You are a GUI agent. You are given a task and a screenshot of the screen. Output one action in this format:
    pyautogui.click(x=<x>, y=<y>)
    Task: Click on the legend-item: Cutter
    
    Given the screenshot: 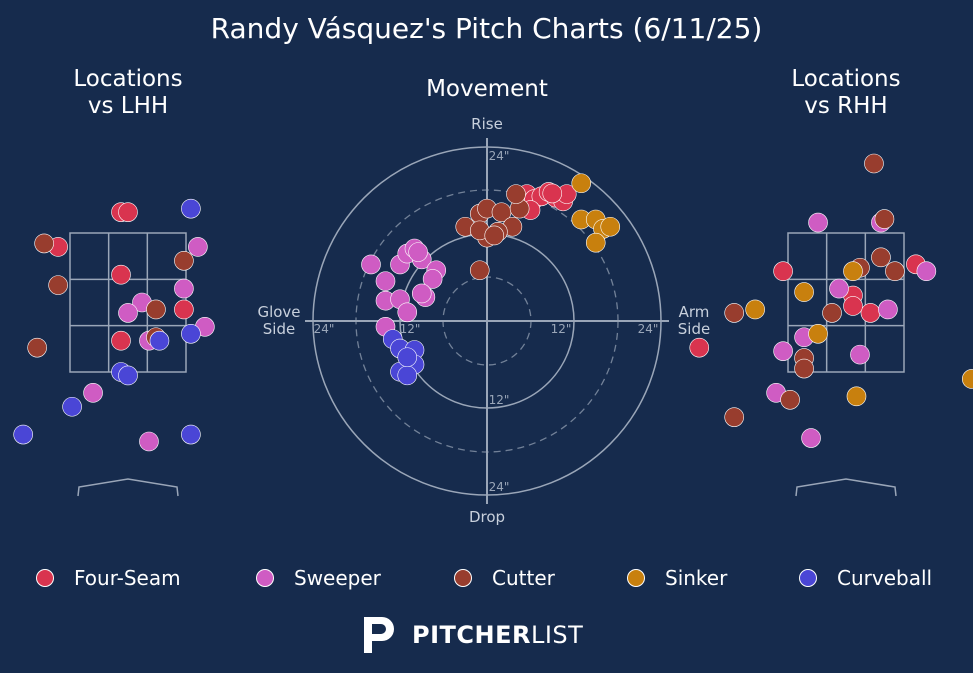 What is the action you would take?
    pyautogui.click(x=504, y=578)
    